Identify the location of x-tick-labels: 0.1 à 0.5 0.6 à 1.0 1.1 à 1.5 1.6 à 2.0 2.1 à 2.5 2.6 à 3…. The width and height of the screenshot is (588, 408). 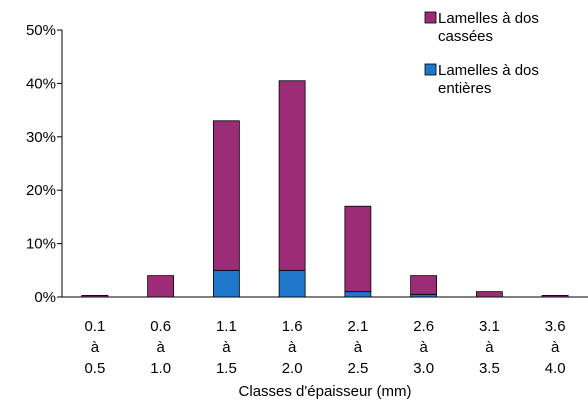
(324, 347).